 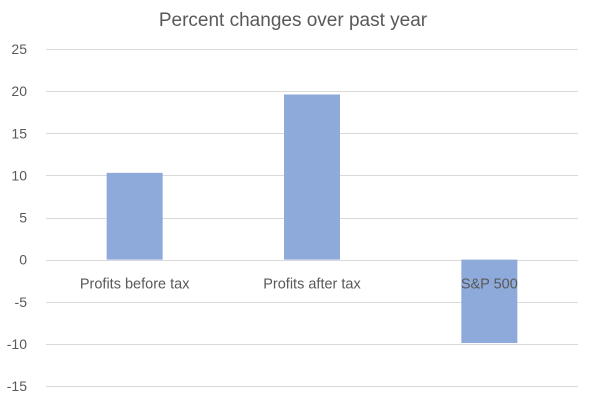 I want to click on category-label-s-p-500: S&P 500, so click(x=489, y=285).